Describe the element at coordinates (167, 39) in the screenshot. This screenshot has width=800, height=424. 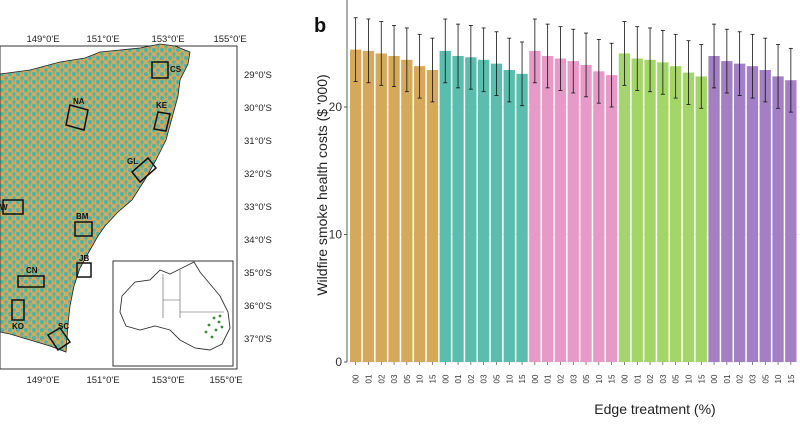
I see `lon-top-153: 153°0'E` at that location.